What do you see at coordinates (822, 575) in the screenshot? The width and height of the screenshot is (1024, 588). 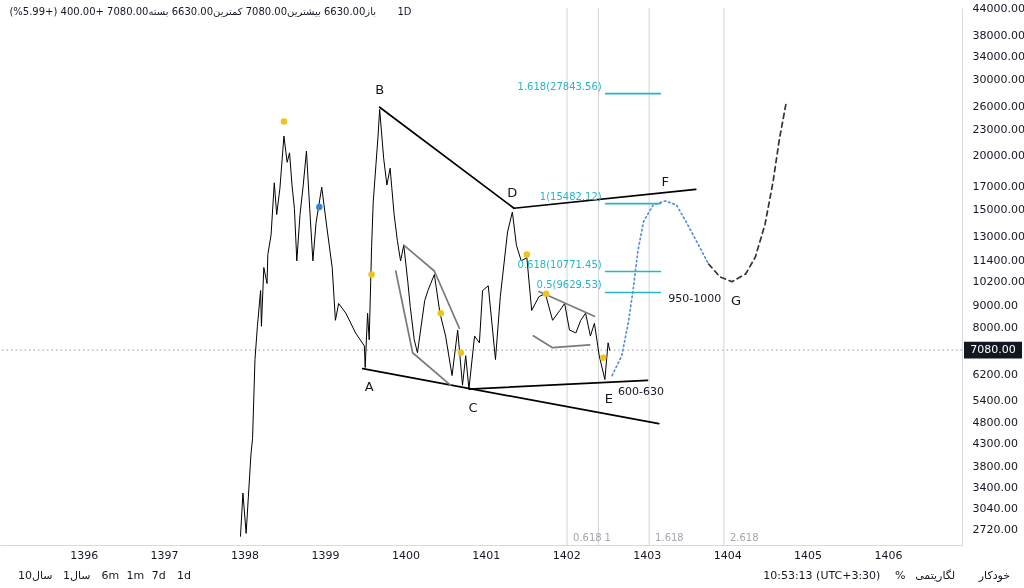 I see `text: 10:53:13 (UTC+3:30)` at bounding box center [822, 575].